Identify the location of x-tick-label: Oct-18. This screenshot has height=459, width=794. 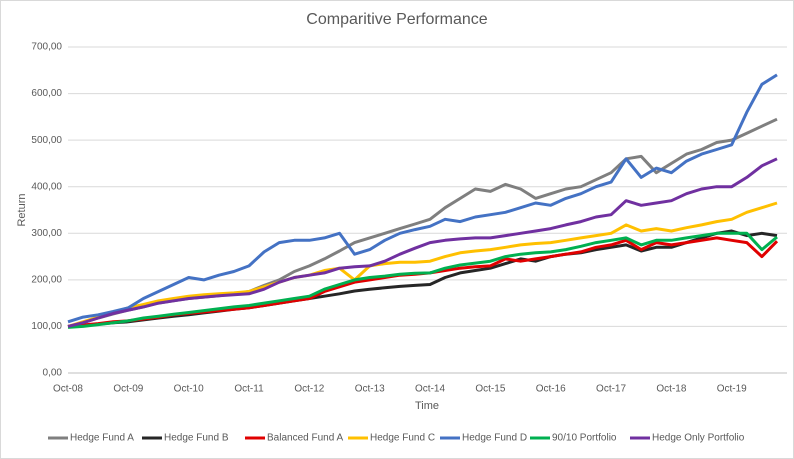
(671, 389).